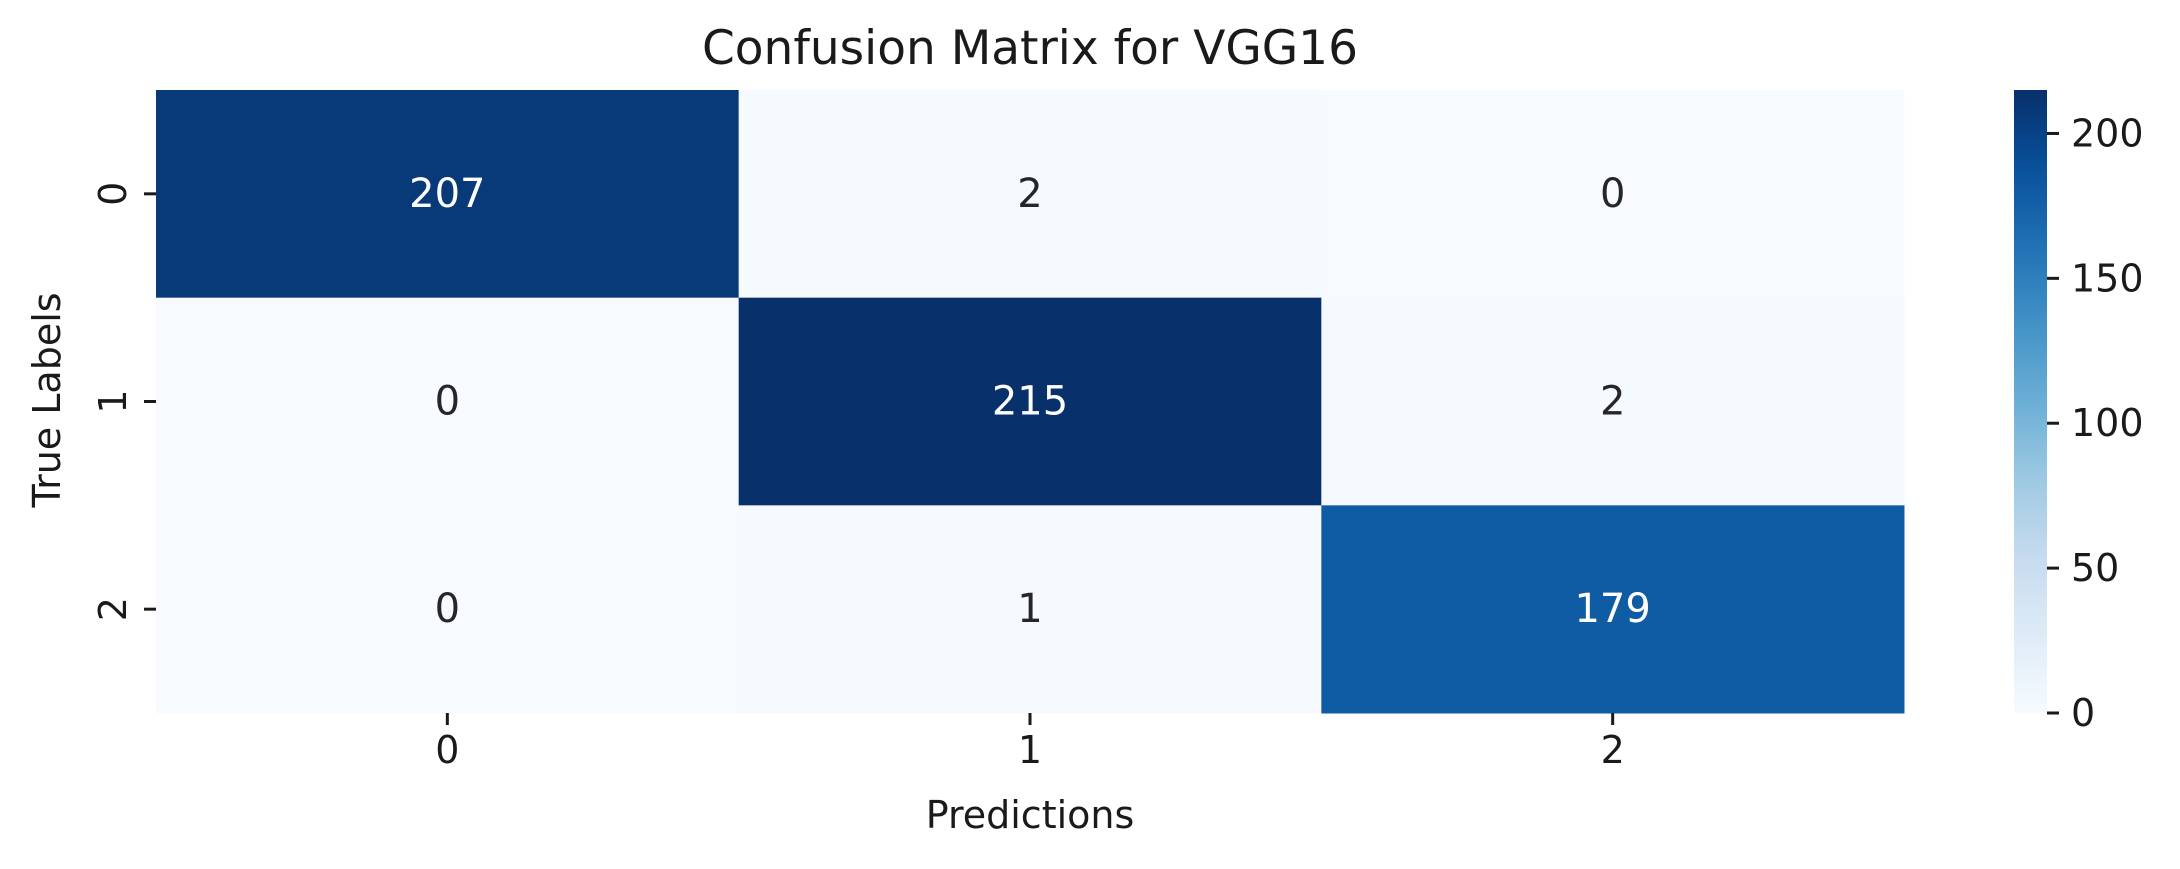 Image resolution: width=2180 pixels, height=869 pixels. Describe the element at coordinates (1613, 750) in the screenshot. I see `x-tick-label: 2` at that location.